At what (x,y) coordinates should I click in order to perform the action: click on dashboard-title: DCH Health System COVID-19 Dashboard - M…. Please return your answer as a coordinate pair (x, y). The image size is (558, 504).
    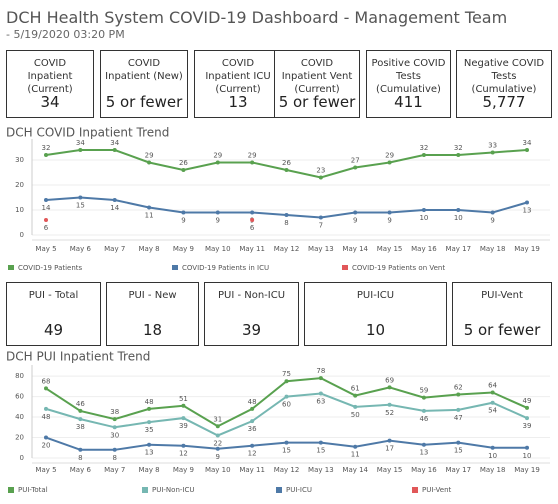
    Looking at the image, I should click on (257, 17).